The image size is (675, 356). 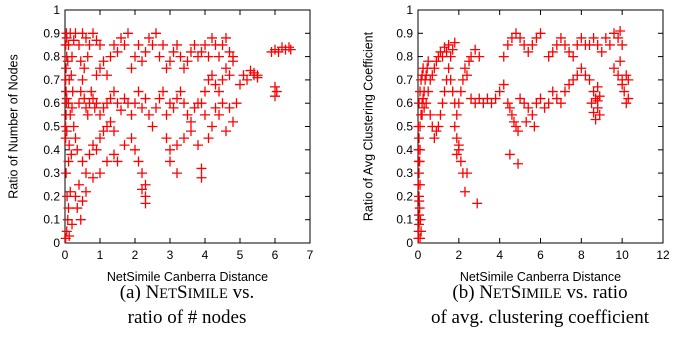 What do you see at coordinates (663, 255) in the screenshot?
I see `x-tick-label: 12` at bounding box center [663, 255].